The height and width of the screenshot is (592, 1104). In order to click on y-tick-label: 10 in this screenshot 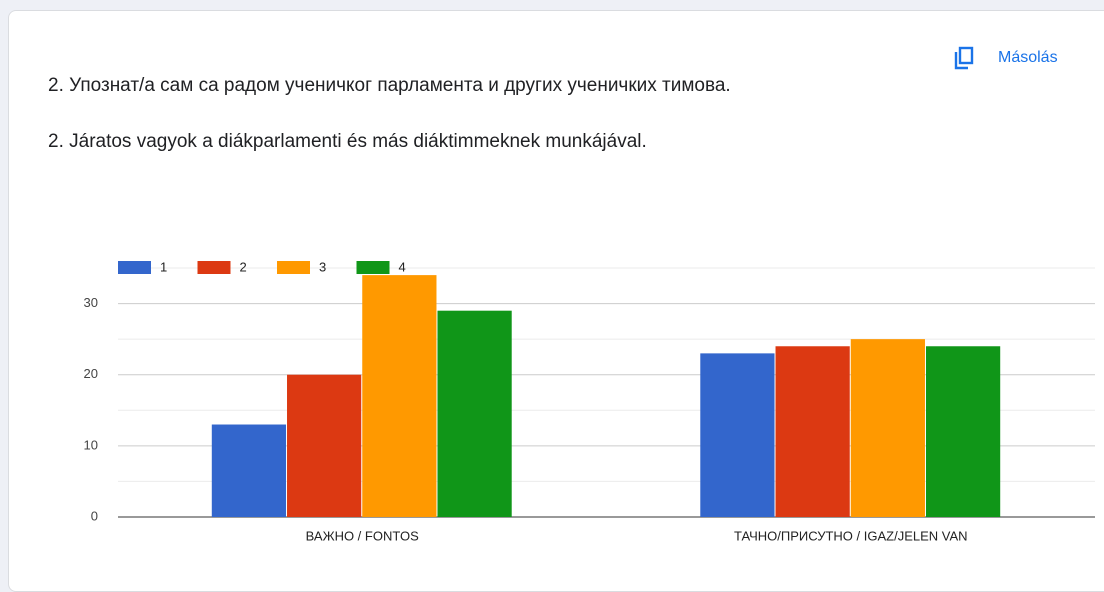, I will do `click(91, 444)`.